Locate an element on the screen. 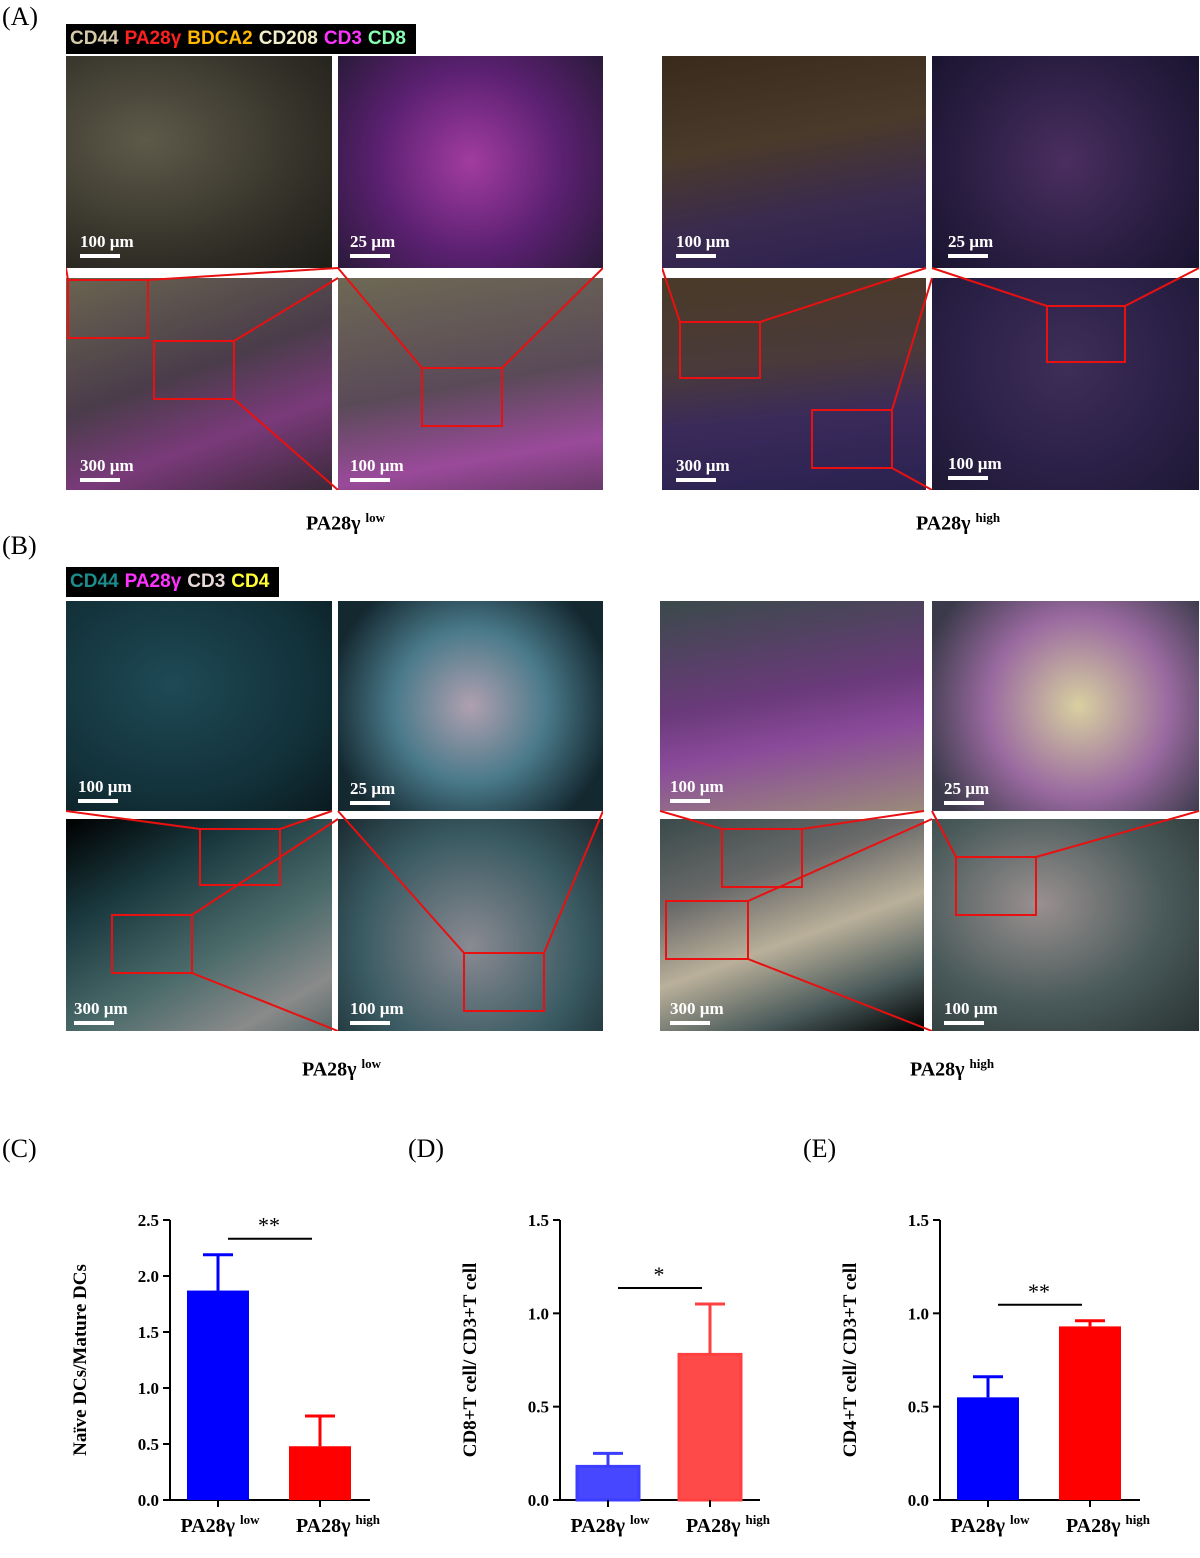 The height and width of the screenshot is (1558, 1200). micrograph-a-high-bottom-right: 100 µm is located at coordinates (1065, 384).